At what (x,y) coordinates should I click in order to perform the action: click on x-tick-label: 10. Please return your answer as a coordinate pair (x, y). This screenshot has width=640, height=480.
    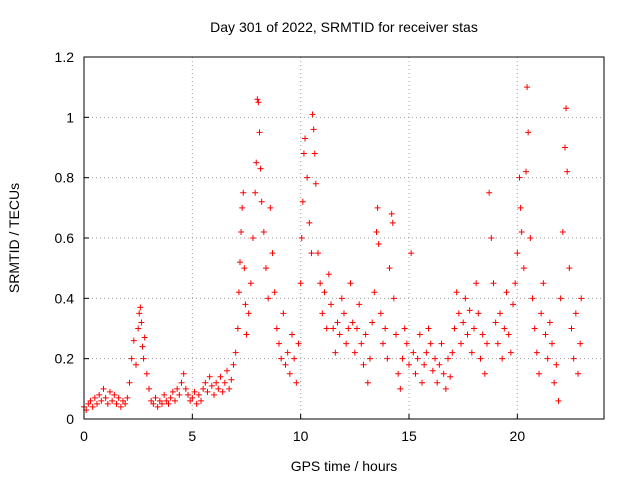
    Looking at the image, I should click on (301, 436).